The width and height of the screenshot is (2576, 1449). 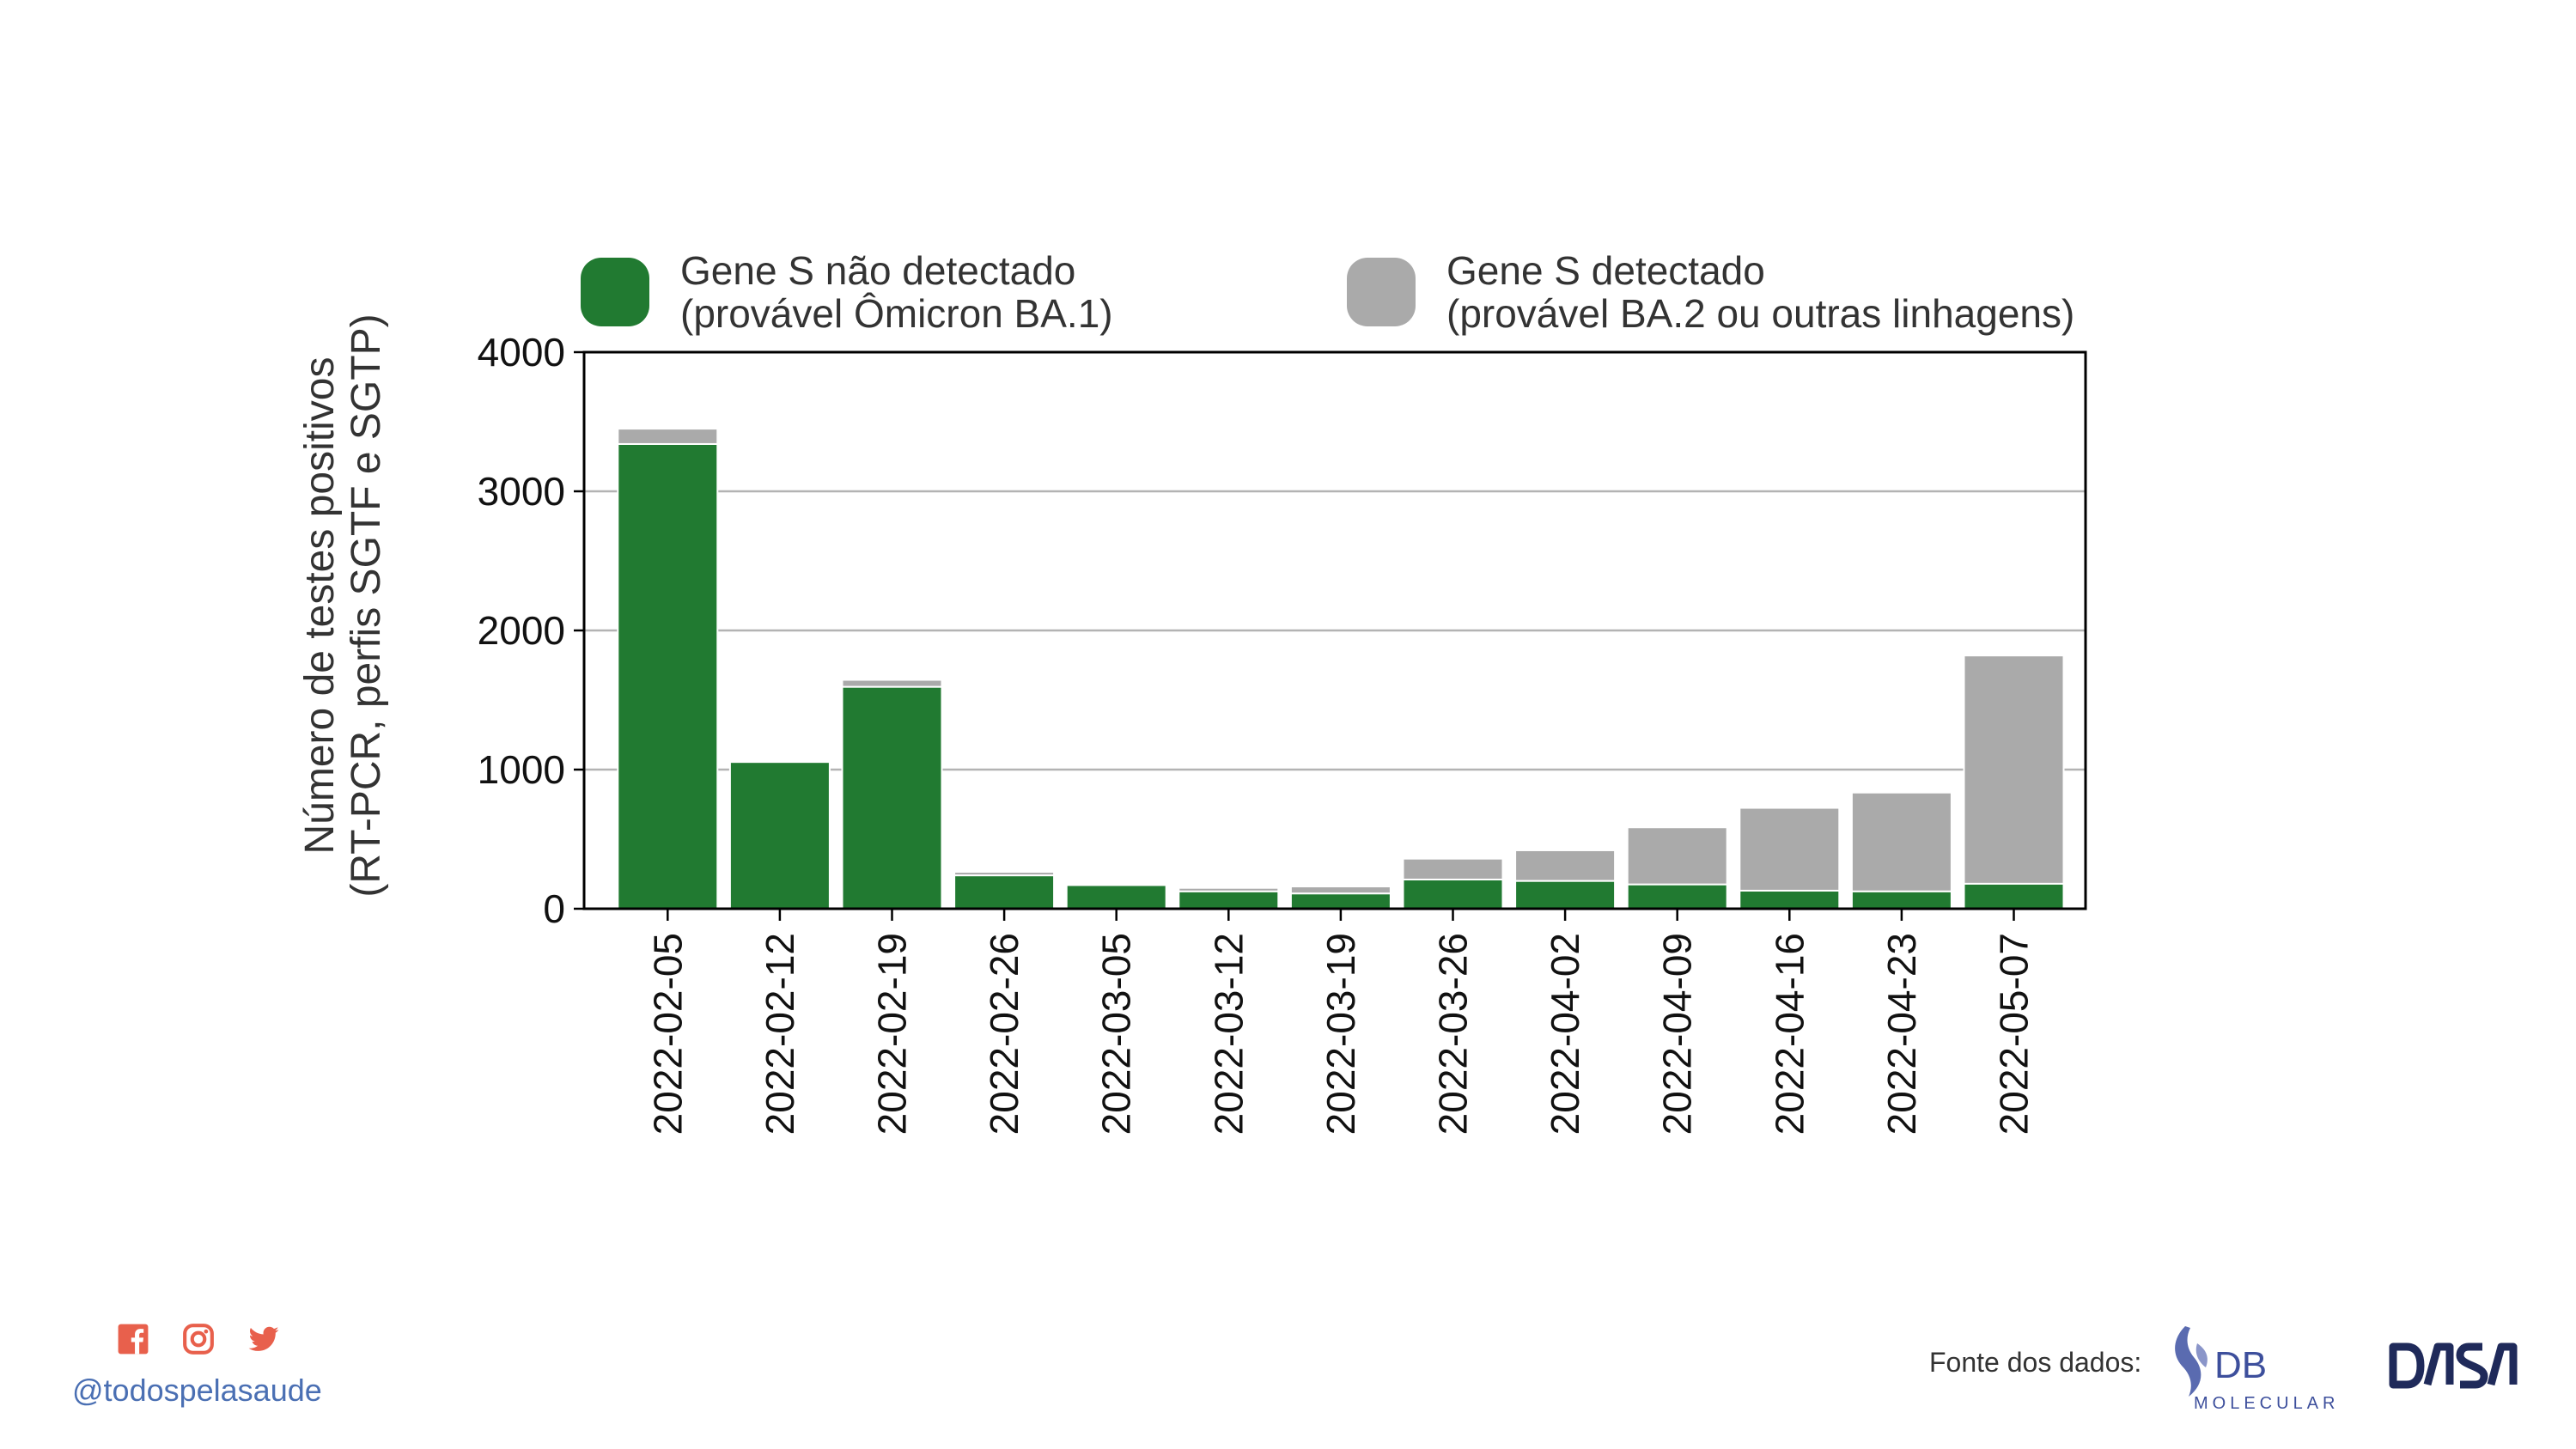 What do you see at coordinates (197, 1390) in the screenshot?
I see `social-handle: @todospelasaude` at bounding box center [197, 1390].